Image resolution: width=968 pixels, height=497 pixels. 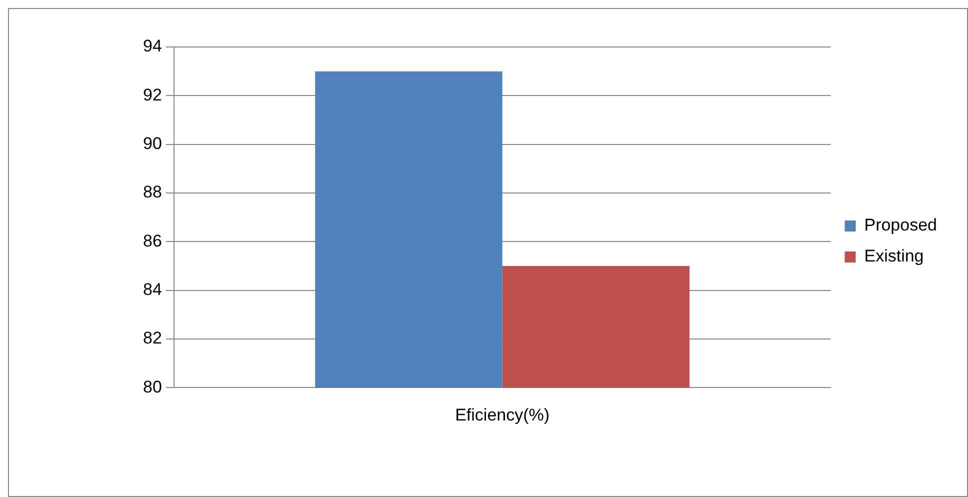 What do you see at coordinates (152, 338) in the screenshot?
I see `y-tick-label: 82` at bounding box center [152, 338].